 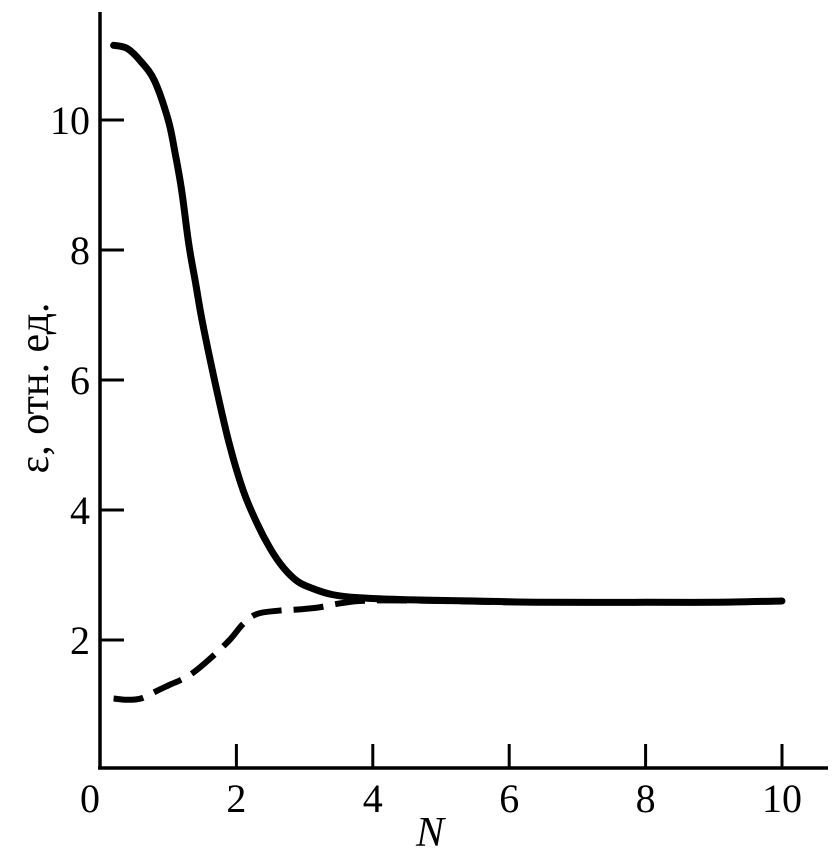 What do you see at coordinates (430, 833) in the screenshot?
I see `x-axis-title: N` at bounding box center [430, 833].